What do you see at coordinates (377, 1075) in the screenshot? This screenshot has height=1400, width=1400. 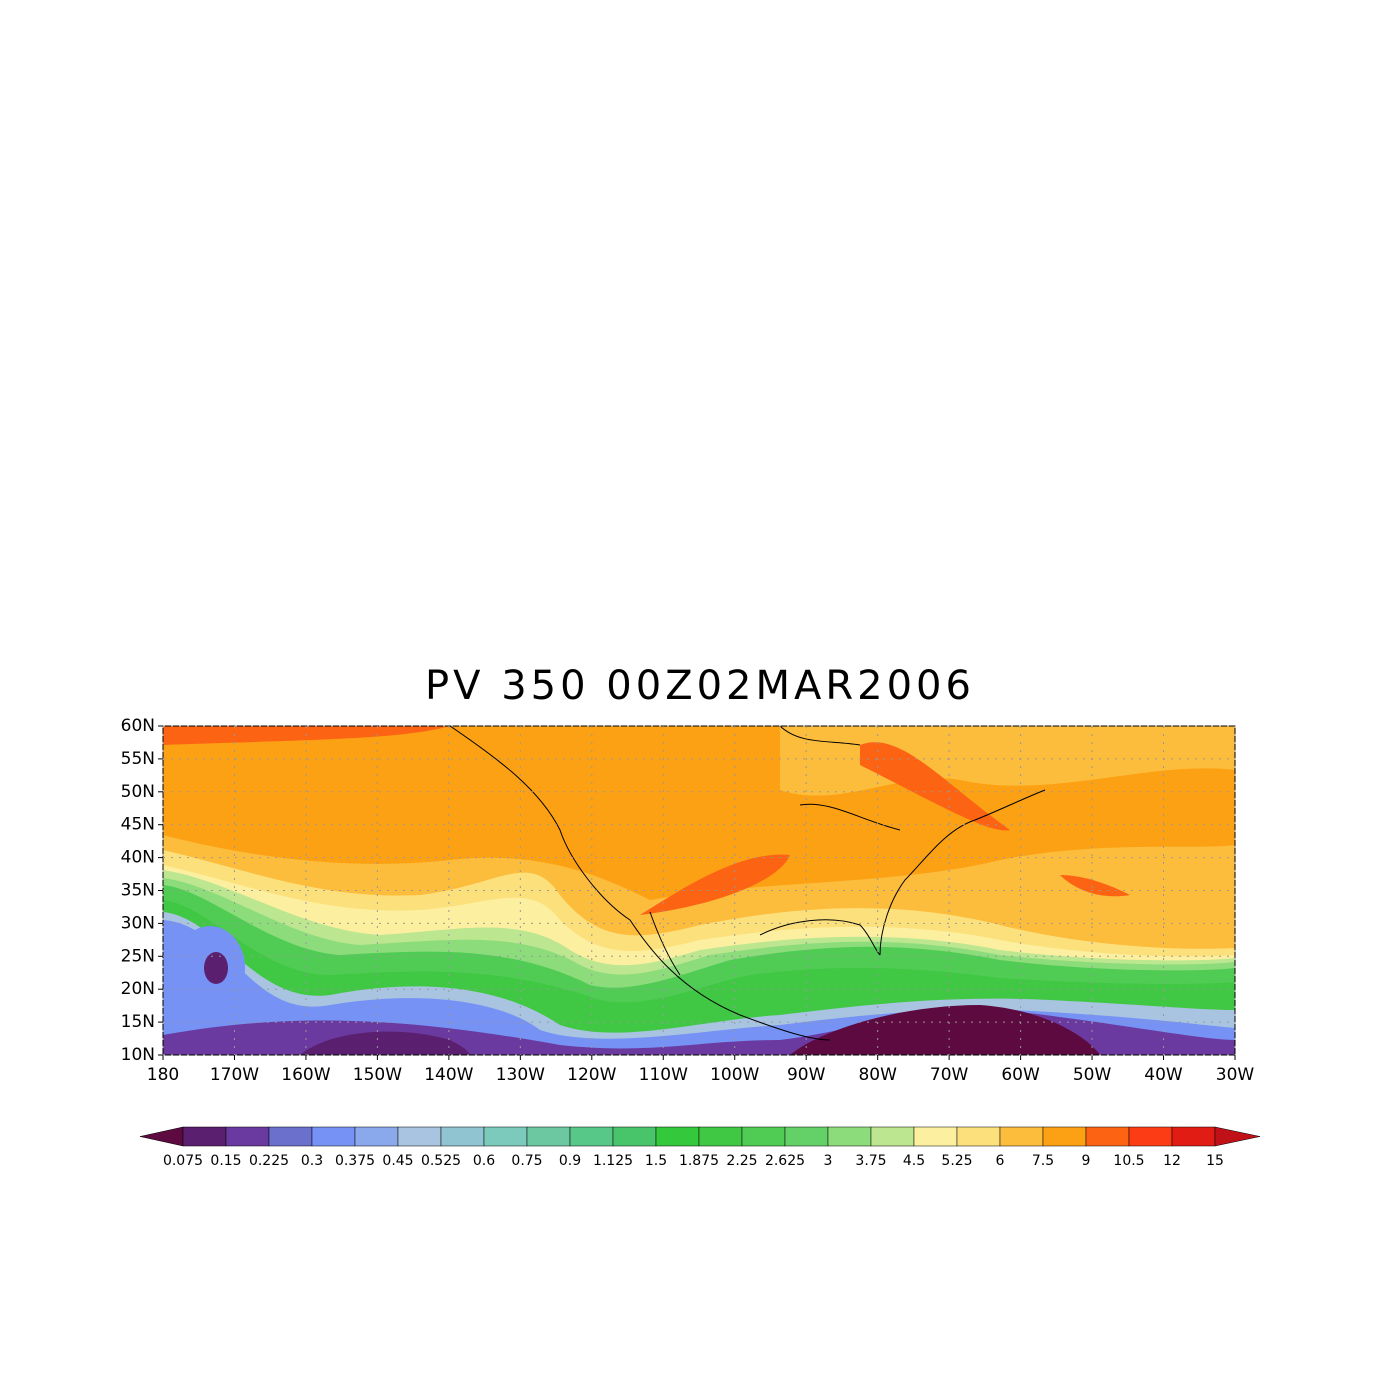 I see `x-tick-label: 150W` at bounding box center [377, 1075].